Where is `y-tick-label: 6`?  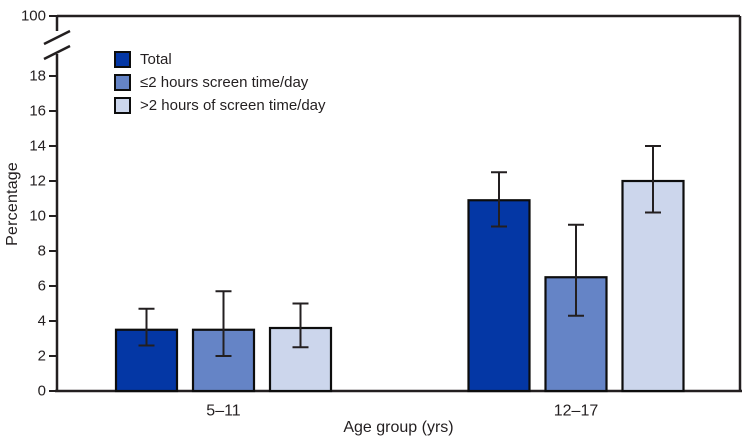
y-tick-label: 6 is located at coordinates (42, 286).